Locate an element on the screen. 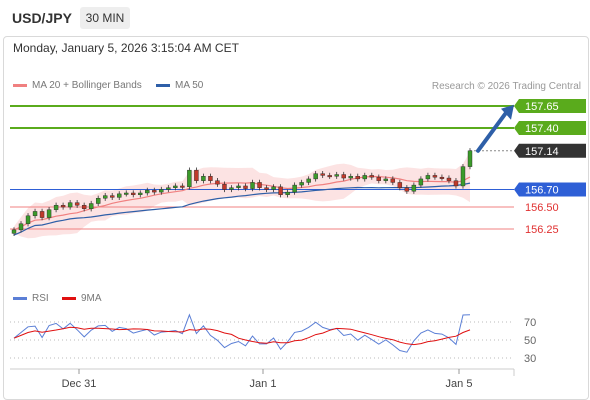  legend-rsi-label: RSI is located at coordinates (40, 298).